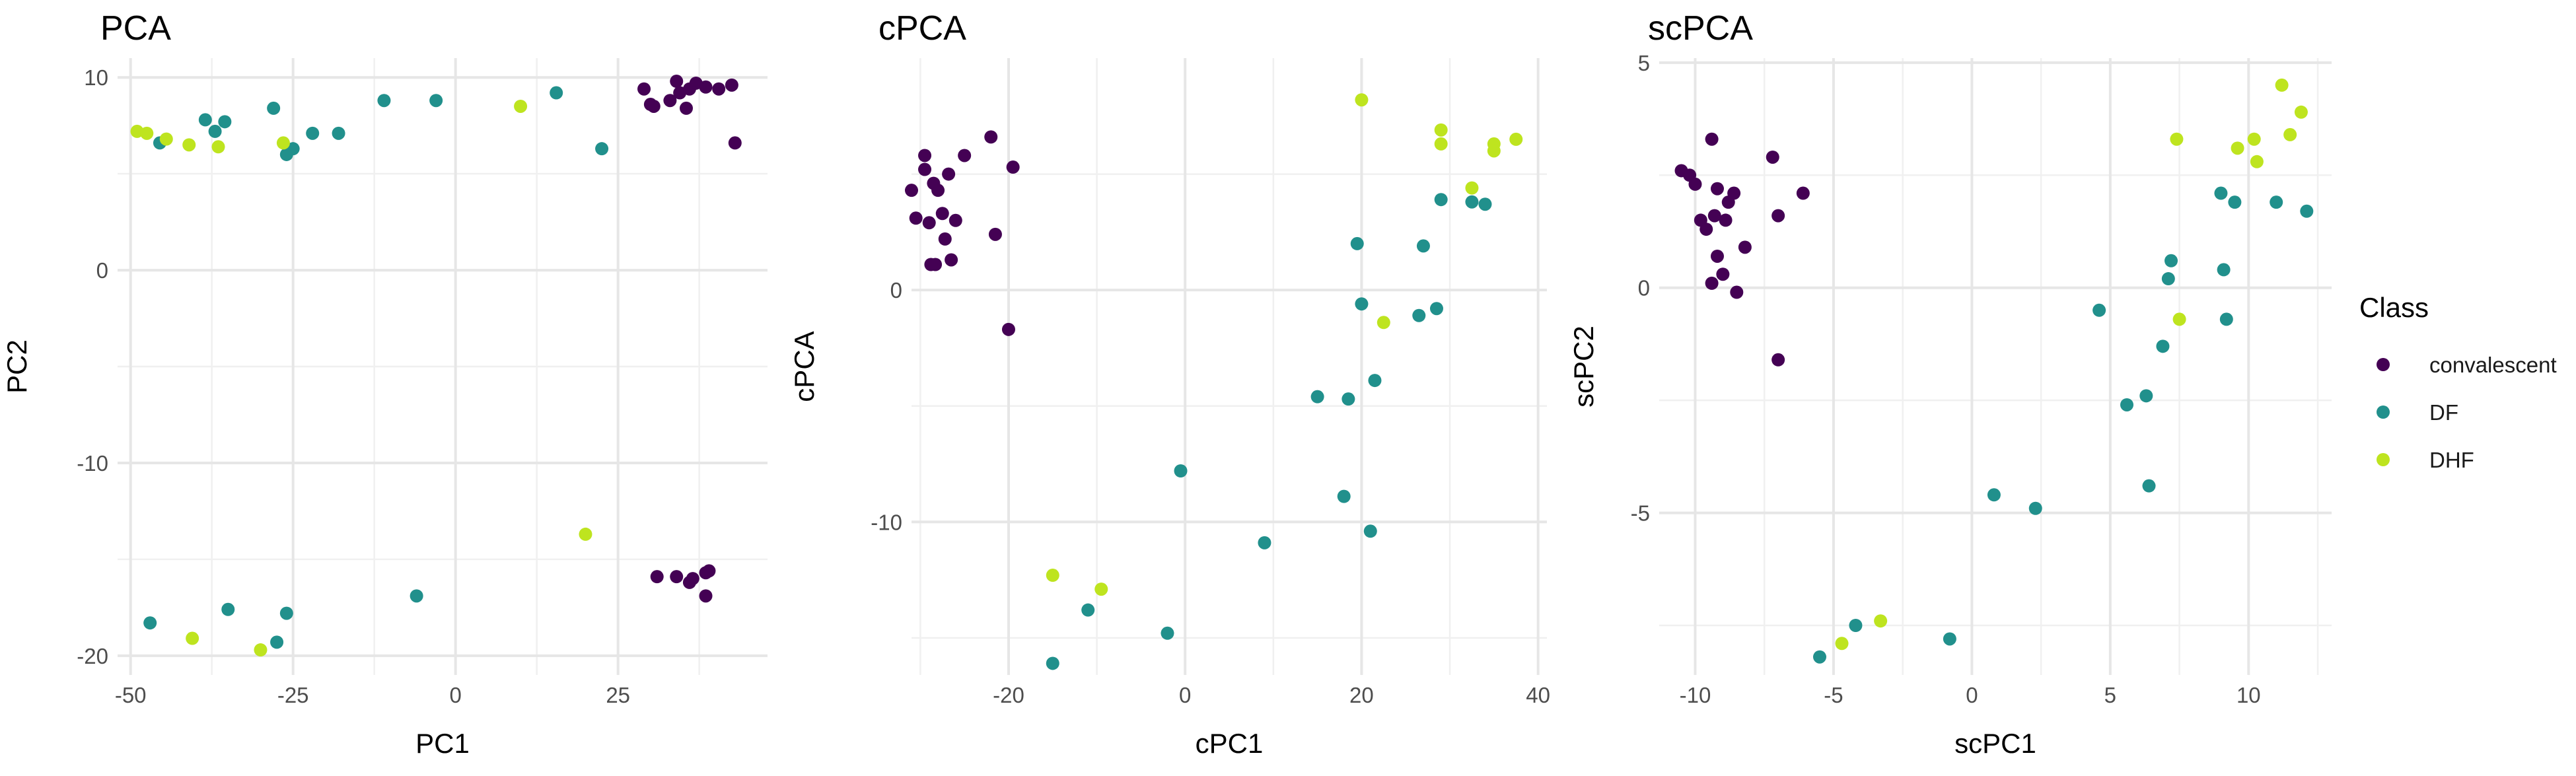 The height and width of the screenshot is (776, 2576). I want to click on x-axis-label: PC1, so click(442, 743).